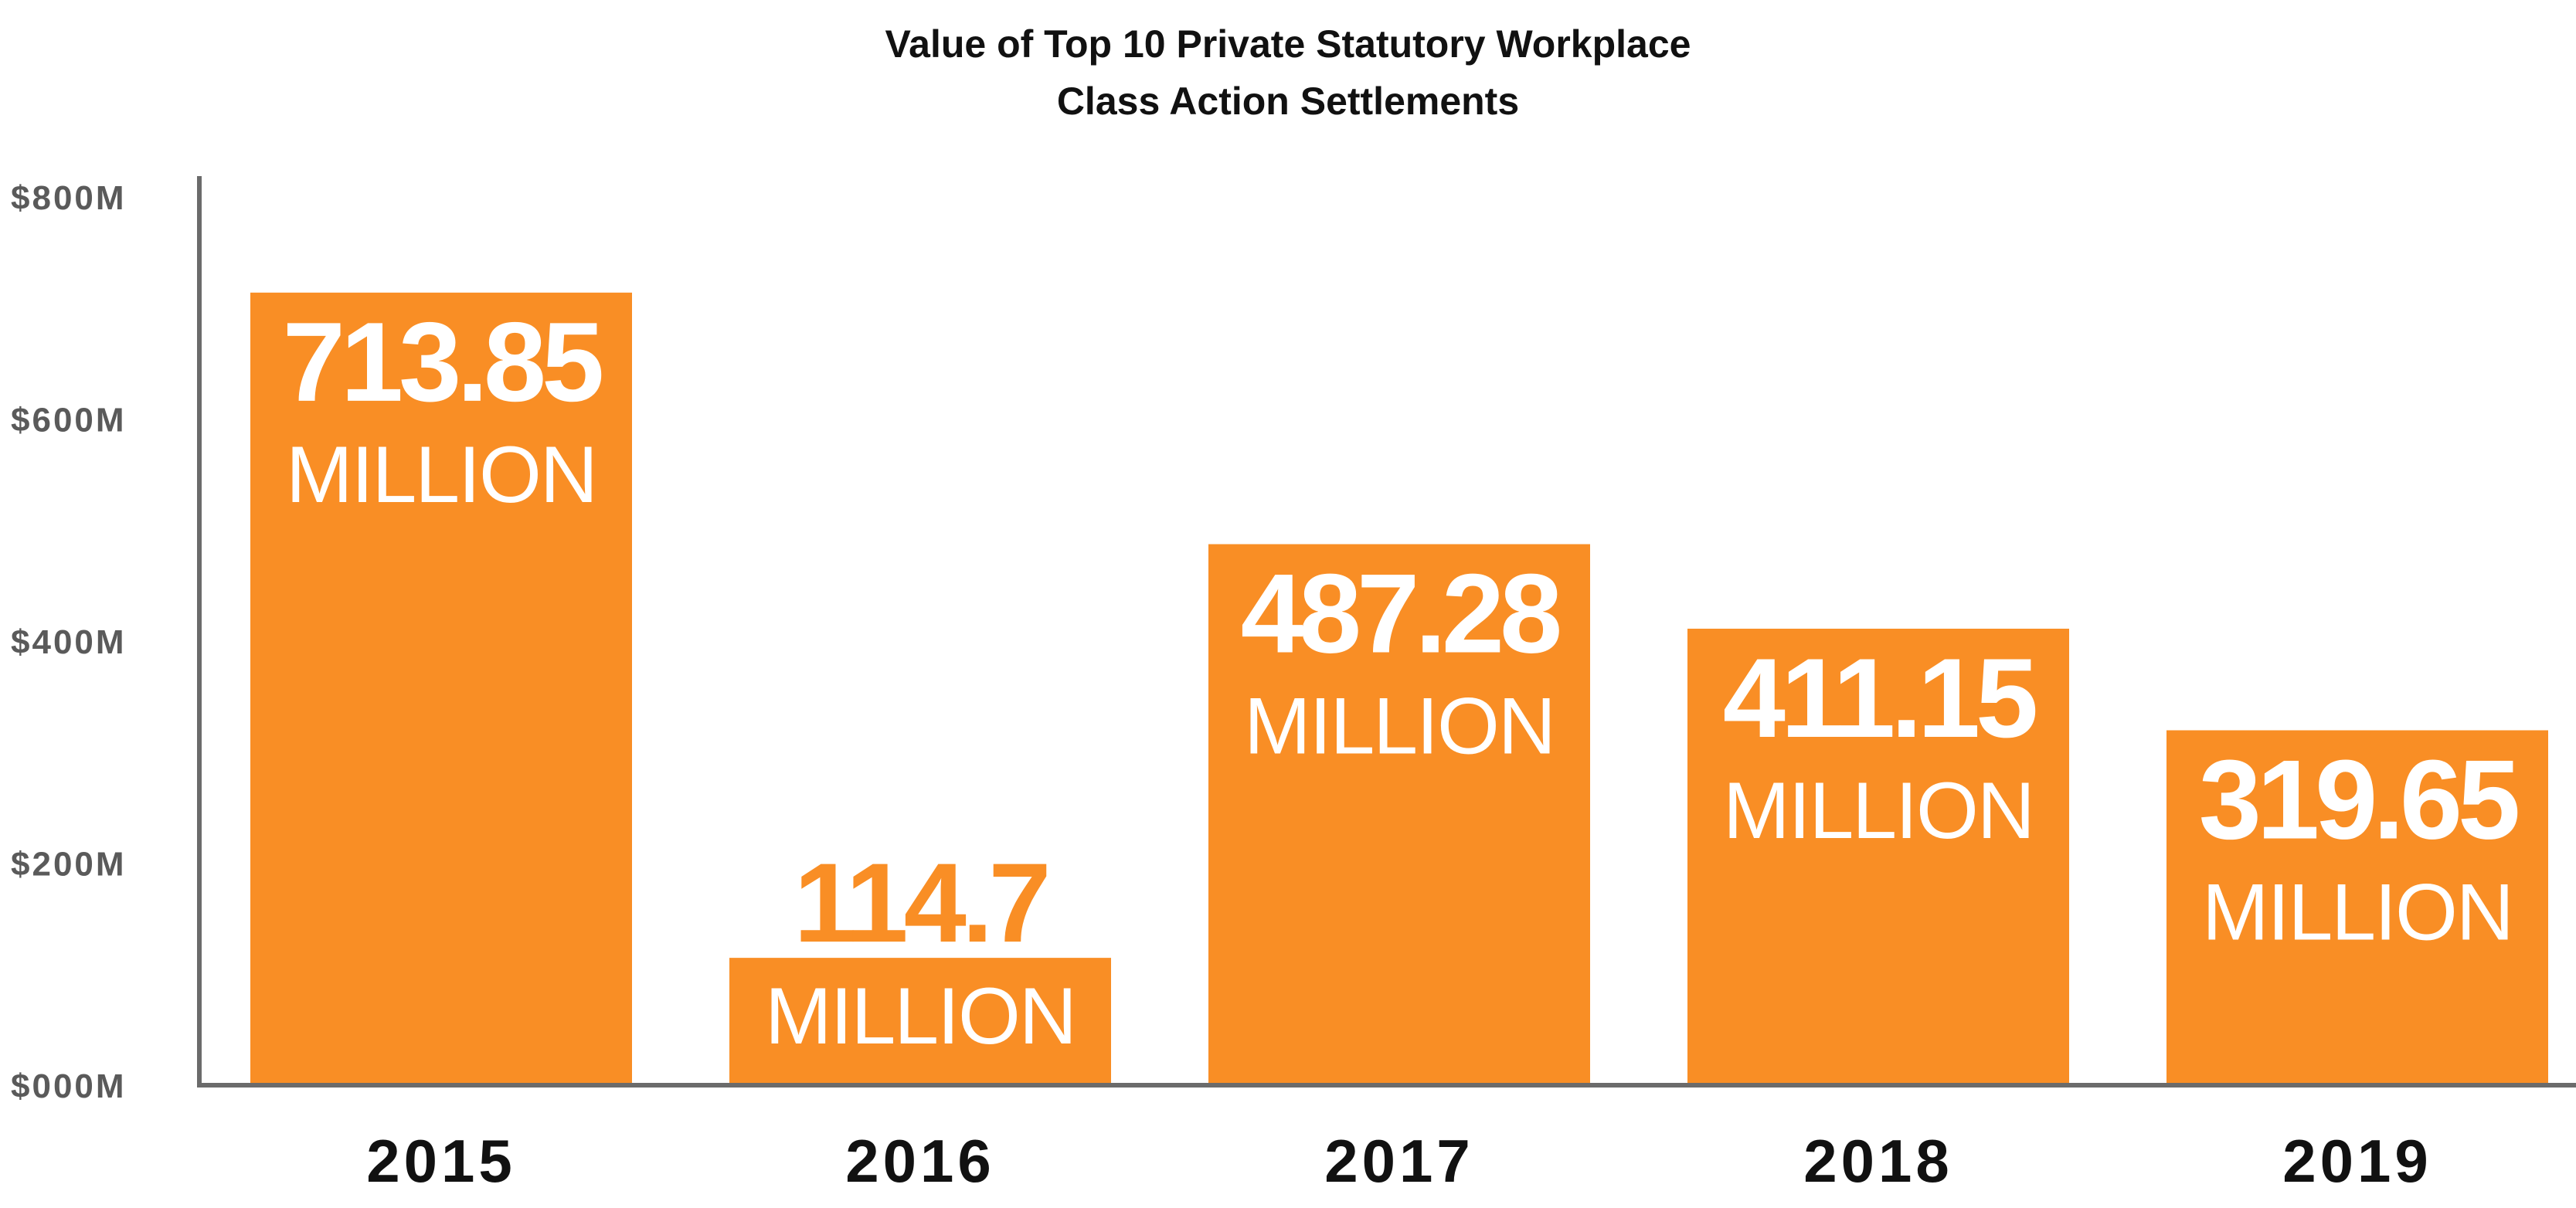 The height and width of the screenshot is (1208, 2576). Describe the element at coordinates (442, 362) in the screenshot. I see `bar-value-label-2015: 713.85` at that location.